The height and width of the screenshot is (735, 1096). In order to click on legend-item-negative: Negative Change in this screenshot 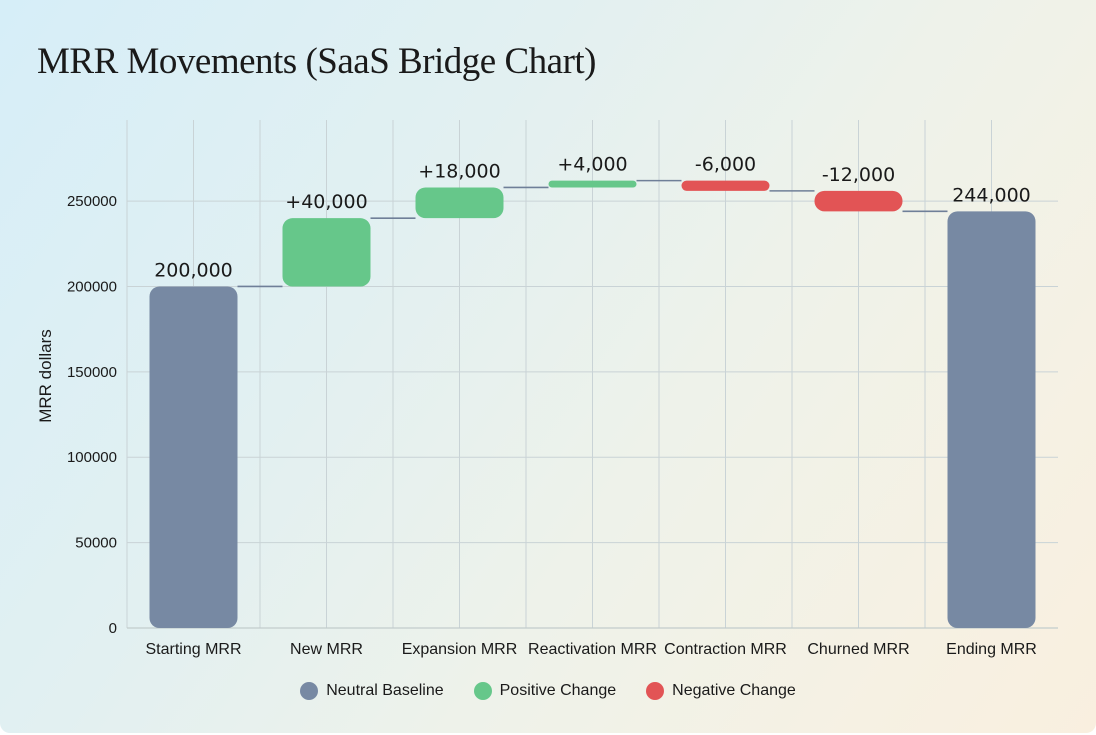, I will do `click(721, 691)`.